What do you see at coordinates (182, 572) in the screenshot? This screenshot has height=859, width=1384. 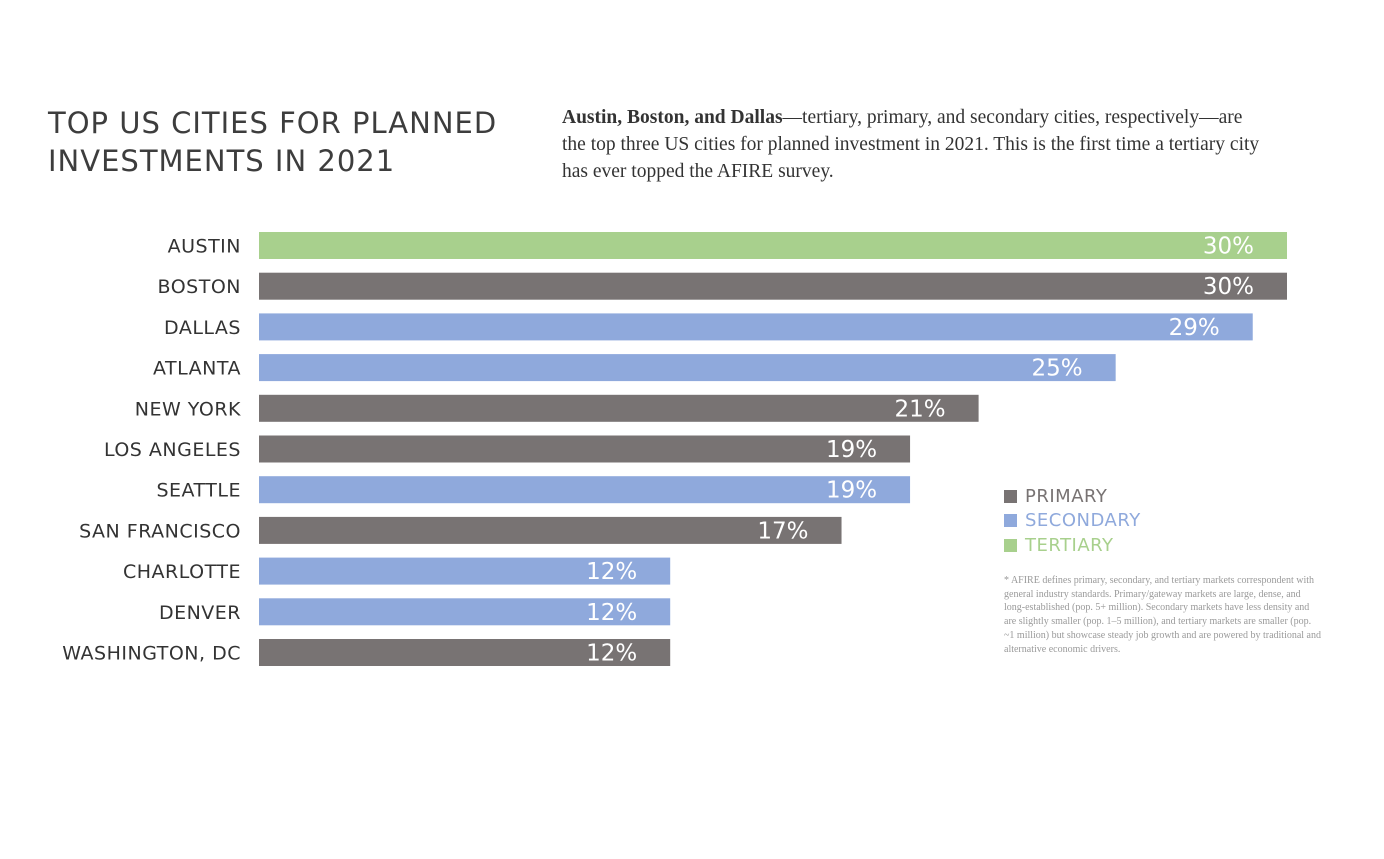 I see `category-label: CHARLOTTE` at bounding box center [182, 572].